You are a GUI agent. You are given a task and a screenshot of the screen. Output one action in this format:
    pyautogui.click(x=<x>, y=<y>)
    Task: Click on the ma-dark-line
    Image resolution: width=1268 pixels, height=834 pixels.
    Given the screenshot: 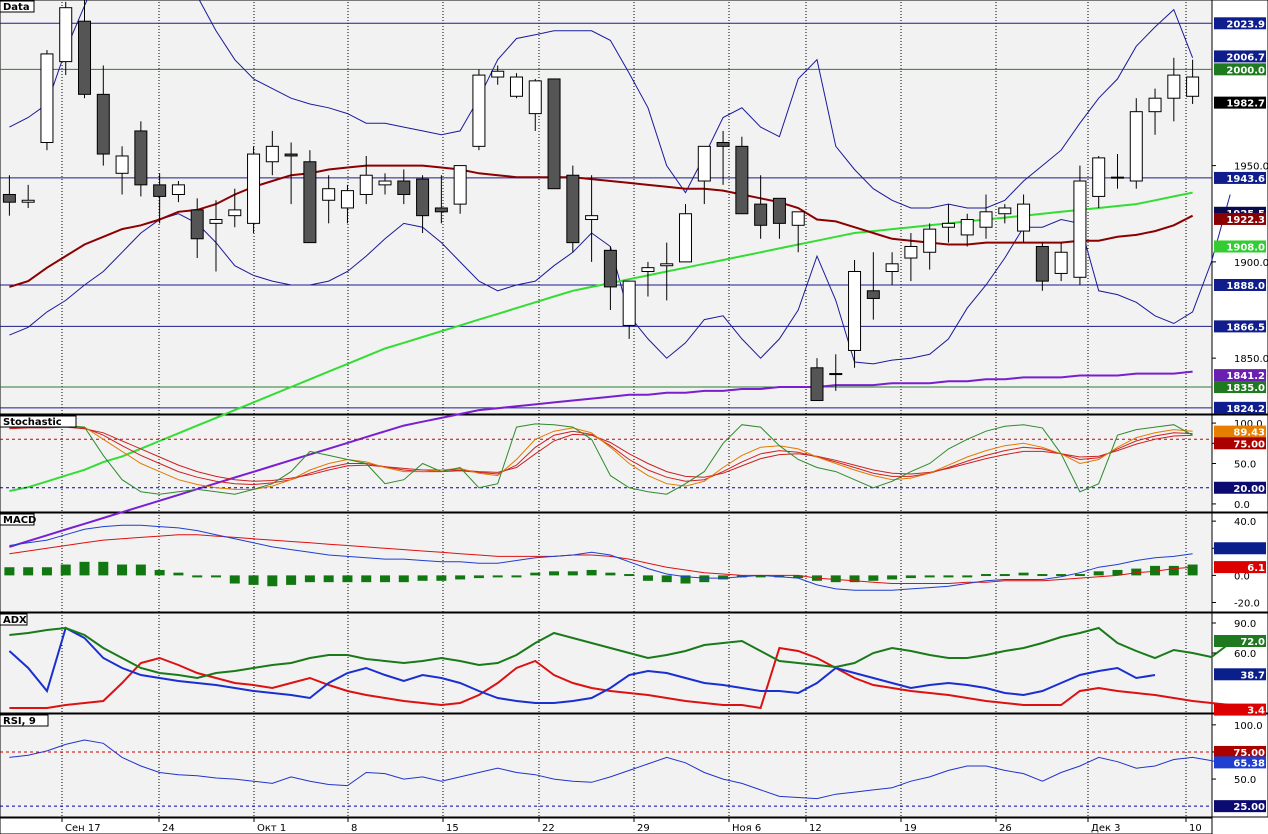 What is the action you would take?
    pyautogui.click(x=601, y=226)
    